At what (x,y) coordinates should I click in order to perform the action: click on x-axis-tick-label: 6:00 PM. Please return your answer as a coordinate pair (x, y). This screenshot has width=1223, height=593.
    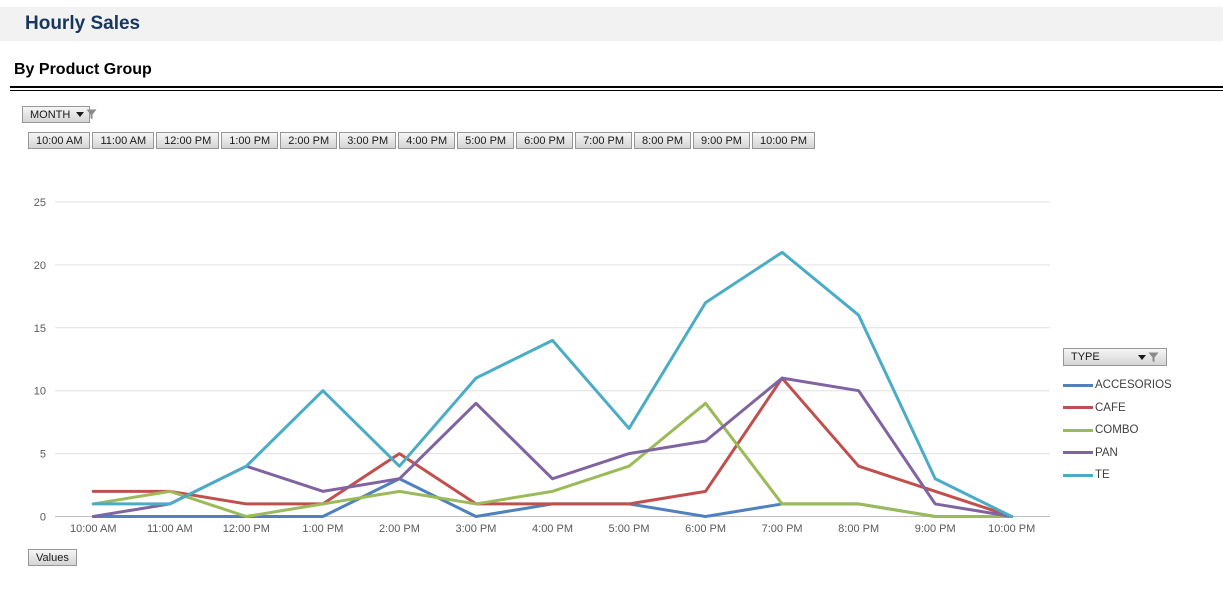
    Looking at the image, I should click on (705, 529).